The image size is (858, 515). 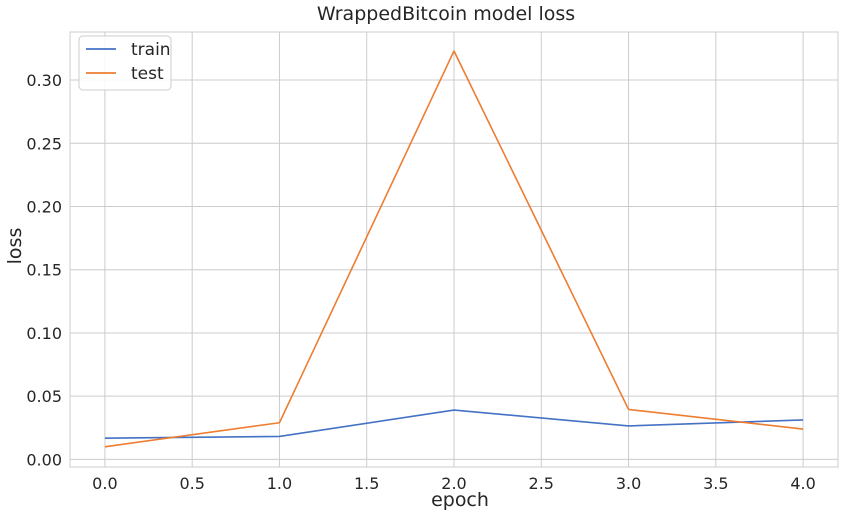 What do you see at coordinates (147, 74) in the screenshot?
I see `legend-label-test: test` at bounding box center [147, 74].